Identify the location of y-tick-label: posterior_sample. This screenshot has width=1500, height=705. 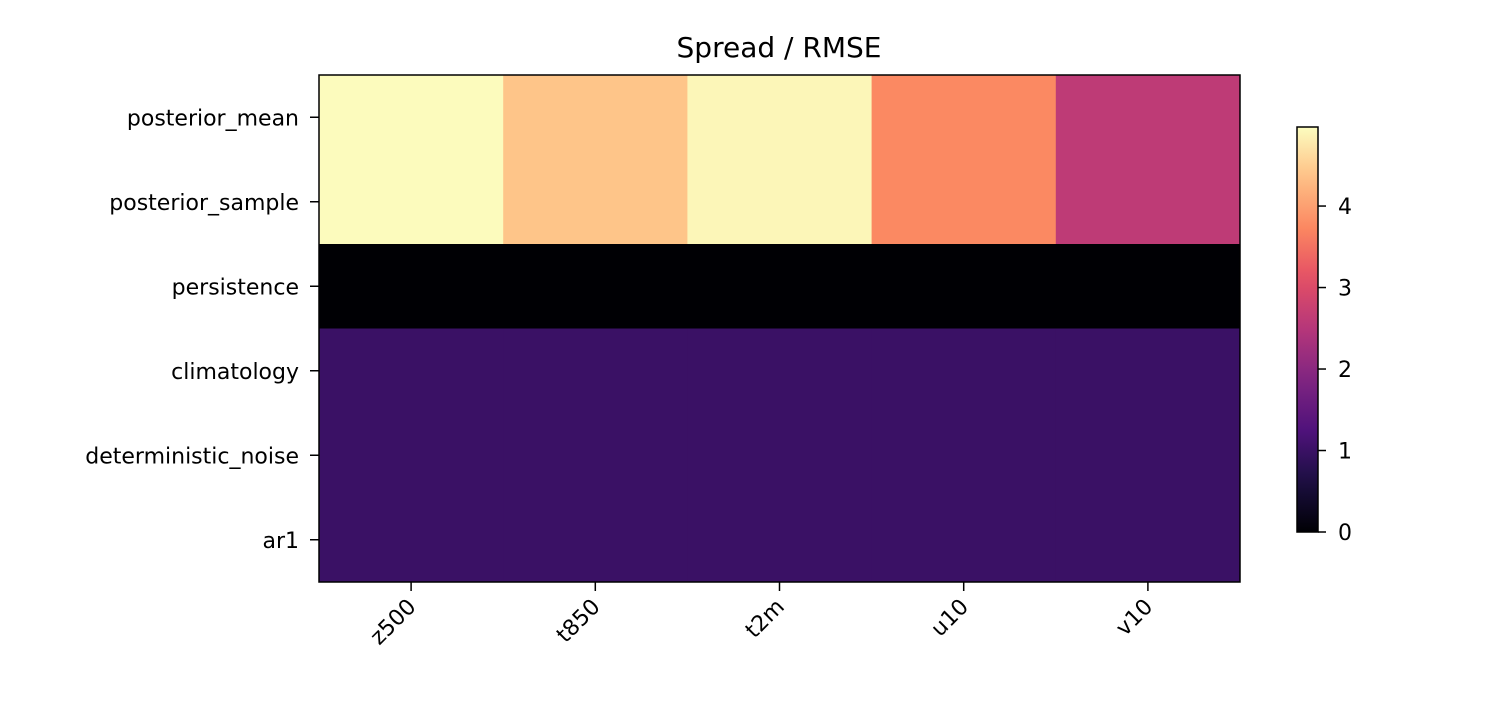
(204, 203).